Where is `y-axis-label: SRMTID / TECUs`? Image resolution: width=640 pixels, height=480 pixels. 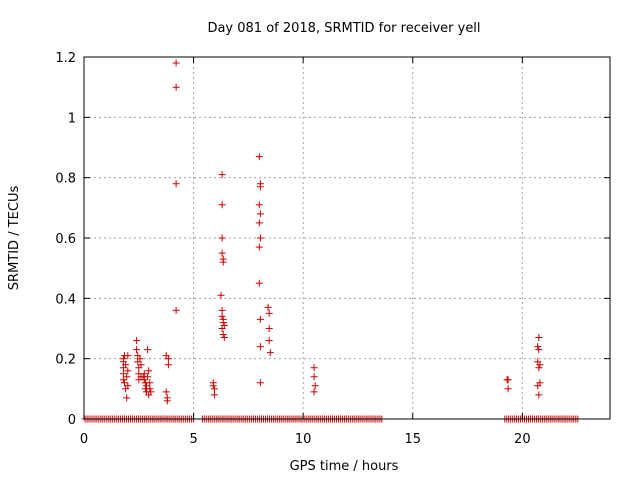 y-axis-label: SRMTID / TECUs is located at coordinates (14, 238).